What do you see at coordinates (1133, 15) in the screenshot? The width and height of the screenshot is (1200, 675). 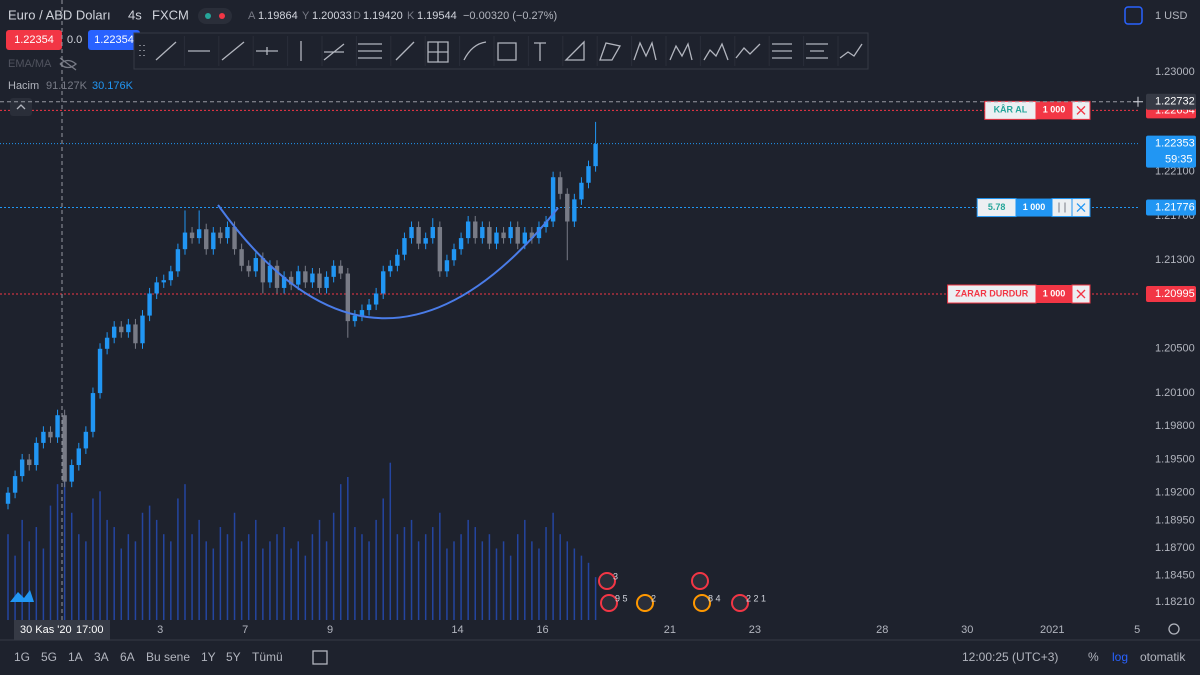 I see `fullscreen-button` at bounding box center [1133, 15].